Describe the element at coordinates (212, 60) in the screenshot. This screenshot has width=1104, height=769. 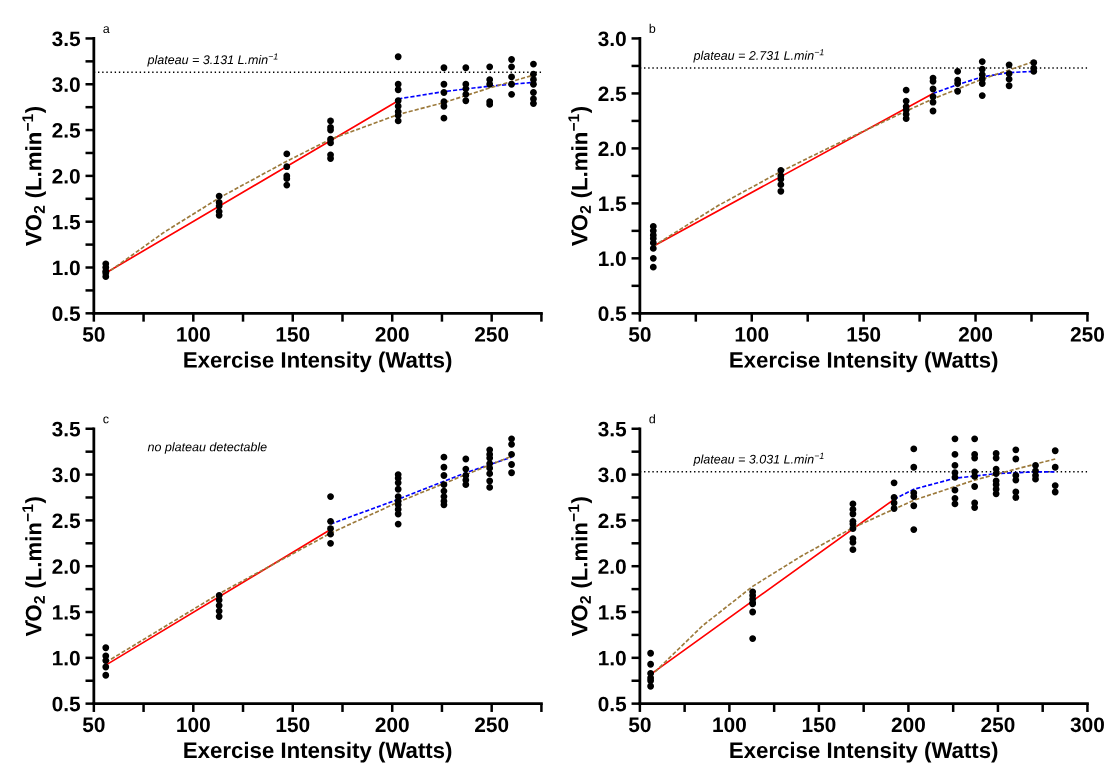
I see `ref-line-label: plateau = 3.131 L.min$^{−1}$` at that location.